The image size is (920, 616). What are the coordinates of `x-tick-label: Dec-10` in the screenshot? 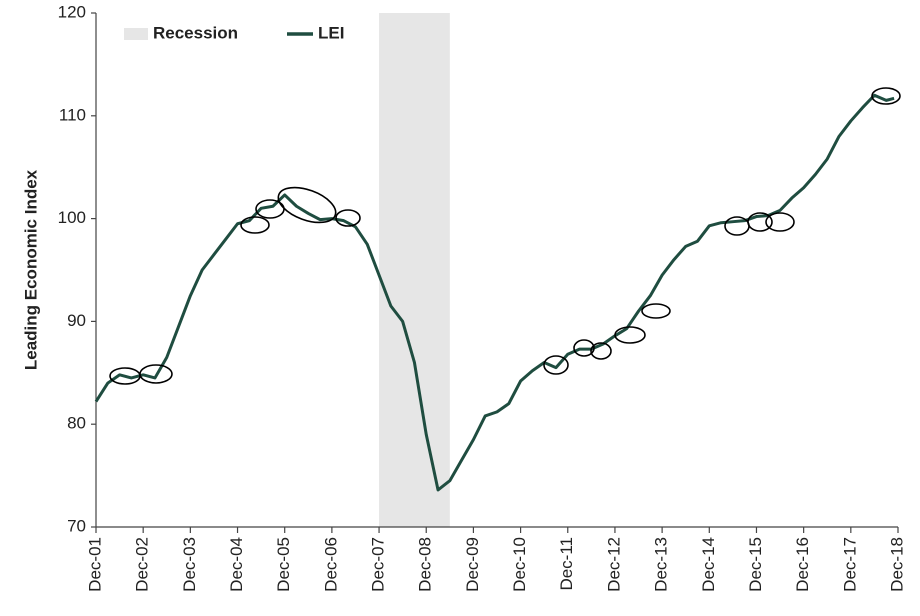 It's located at (519, 564).